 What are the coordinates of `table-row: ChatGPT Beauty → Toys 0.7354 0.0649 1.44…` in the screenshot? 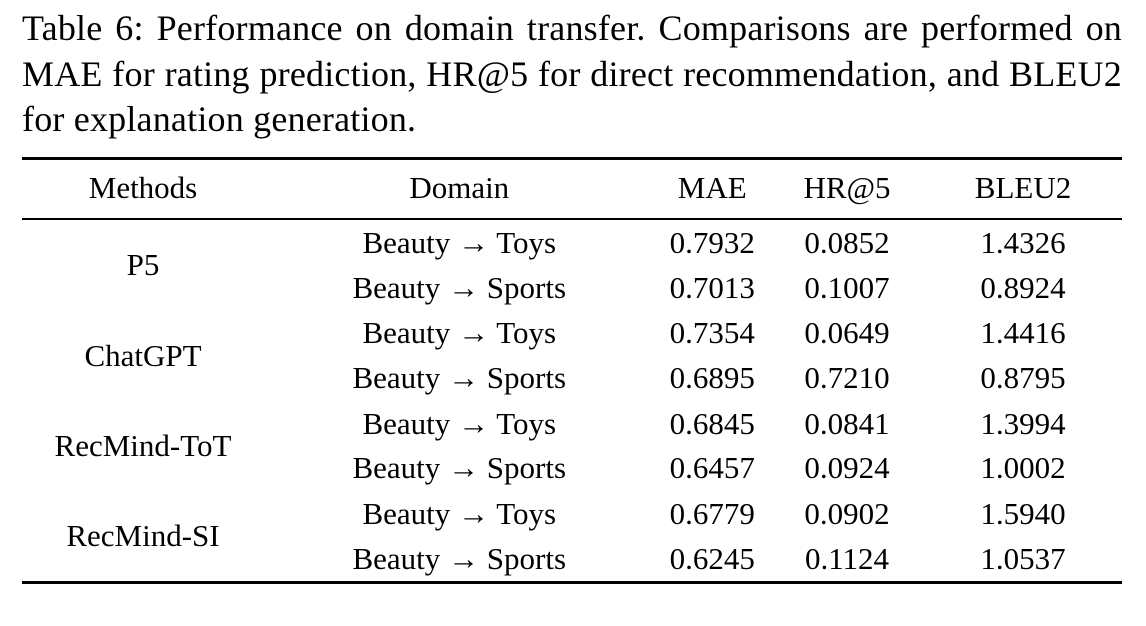 It's located at (572, 341).